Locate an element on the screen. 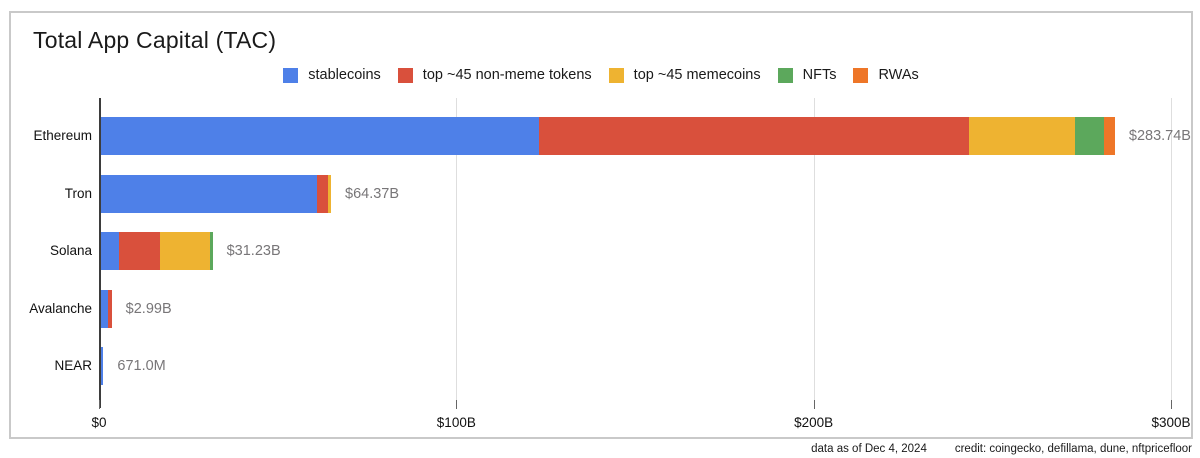  legend-swatch-memecoins is located at coordinates (616, 75).